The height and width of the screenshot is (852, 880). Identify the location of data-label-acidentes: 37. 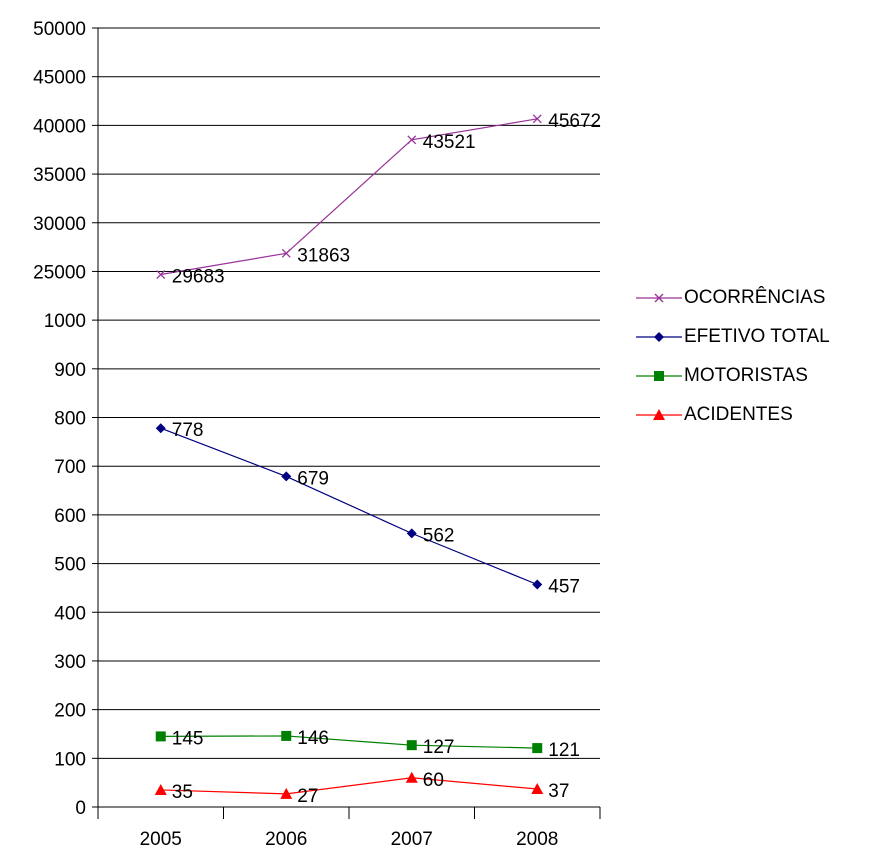
(558, 791).